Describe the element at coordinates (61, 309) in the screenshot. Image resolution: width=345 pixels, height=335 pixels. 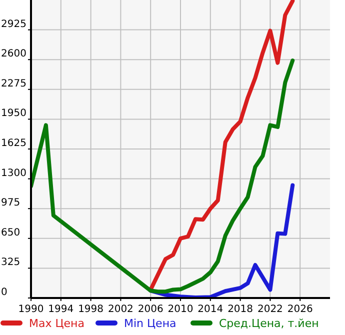
I see `x-tick-label: 1994` at that location.